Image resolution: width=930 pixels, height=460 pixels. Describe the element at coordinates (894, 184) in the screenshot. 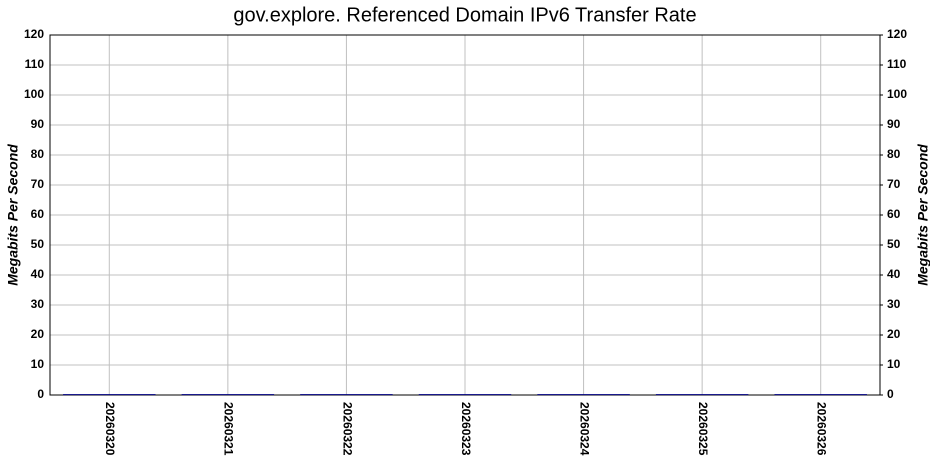

I see `y2-tick-label: 70` at that location.